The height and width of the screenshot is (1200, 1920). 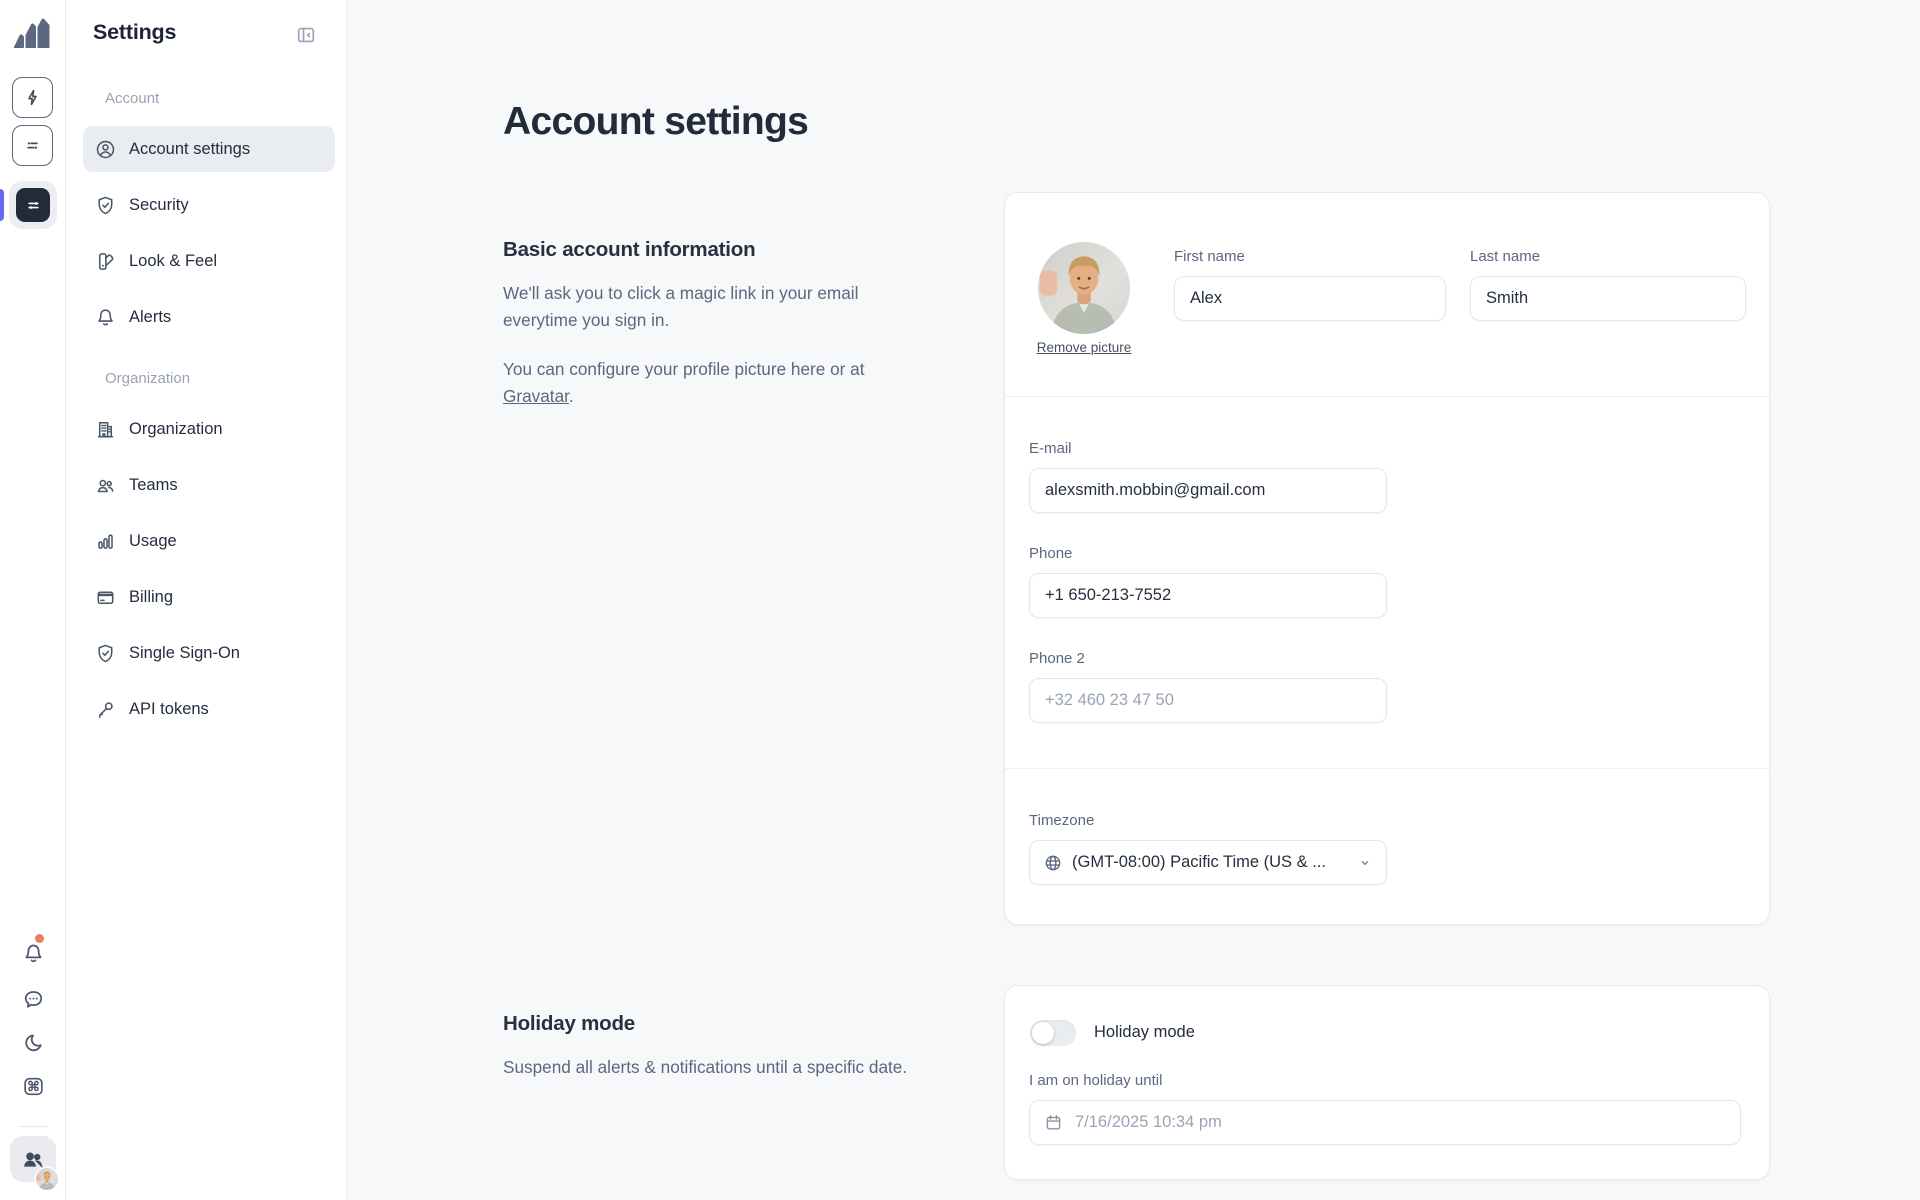 I want to click on sidebar-item-security: Security, so click(x=209, y=205).